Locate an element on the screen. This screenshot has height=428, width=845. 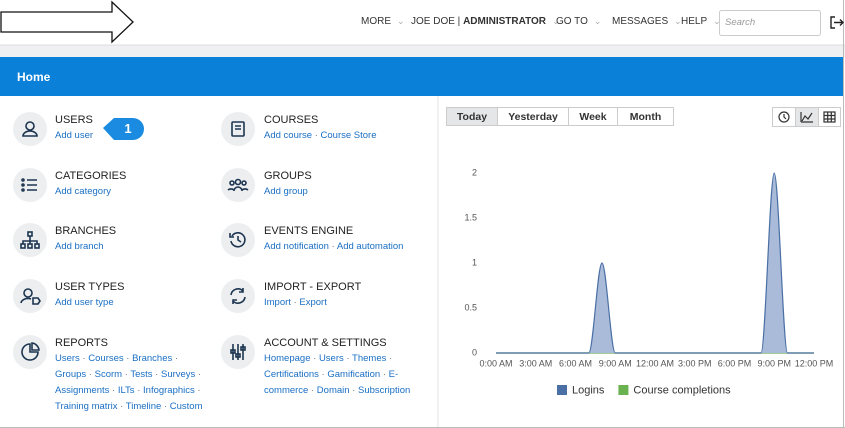
link: Add course is located at coordinates (292, 135).